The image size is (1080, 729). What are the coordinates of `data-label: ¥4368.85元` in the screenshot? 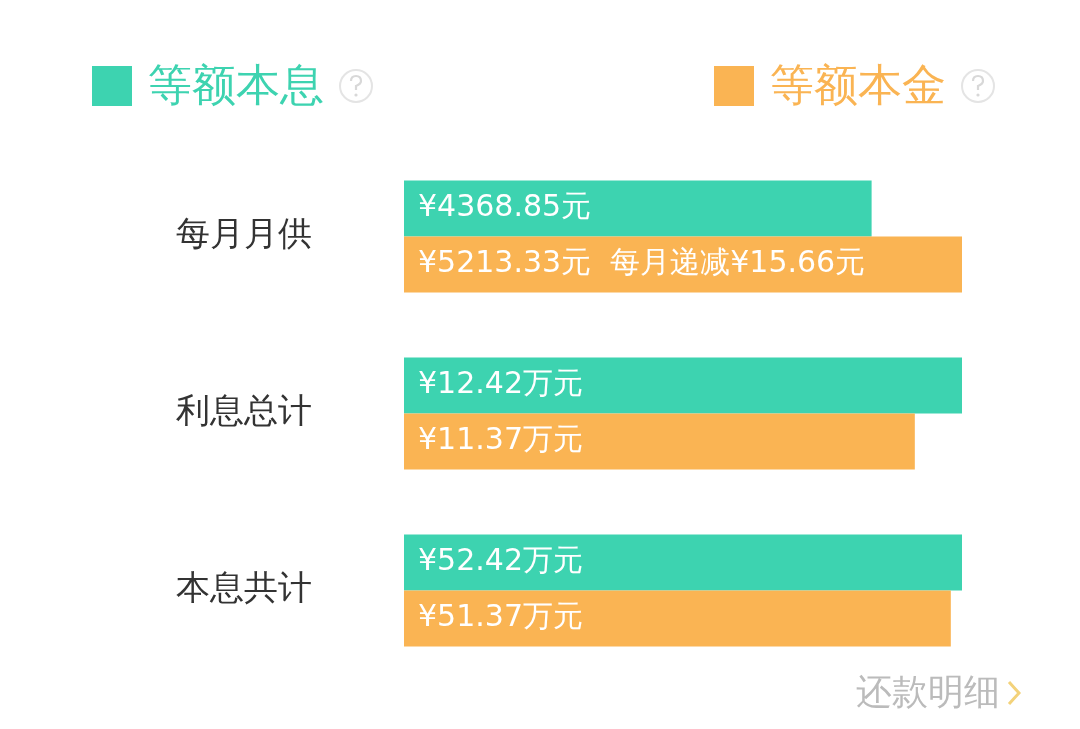 It's located at (505, 206).